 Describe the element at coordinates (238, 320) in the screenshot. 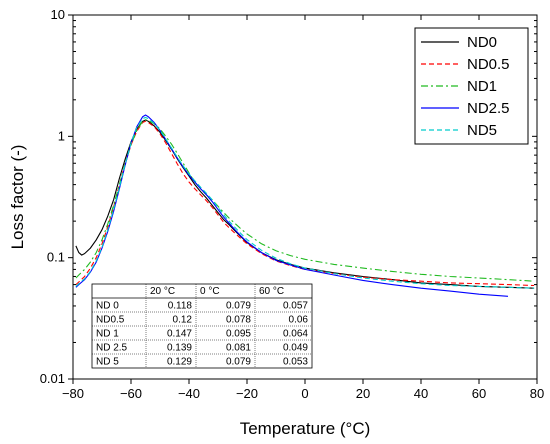

I see `table-cell: 0.078` at that location.